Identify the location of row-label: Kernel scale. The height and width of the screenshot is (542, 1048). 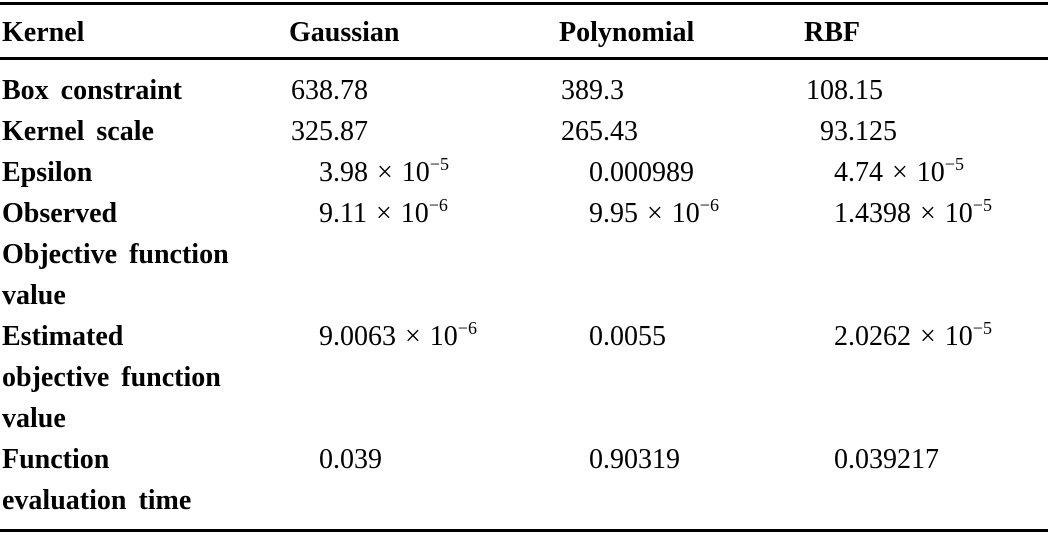
(143, 131).